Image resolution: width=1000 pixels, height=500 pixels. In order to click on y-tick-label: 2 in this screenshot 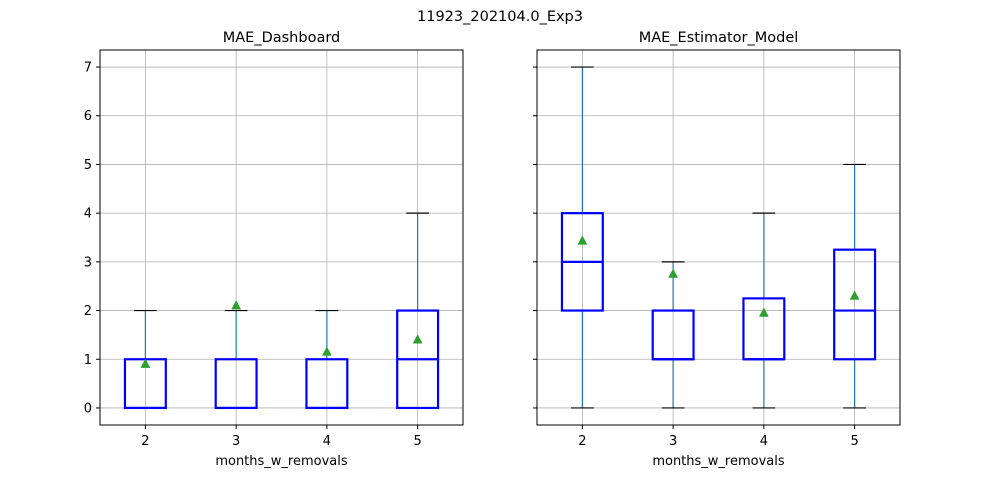, I will do `click(88, 311)`.